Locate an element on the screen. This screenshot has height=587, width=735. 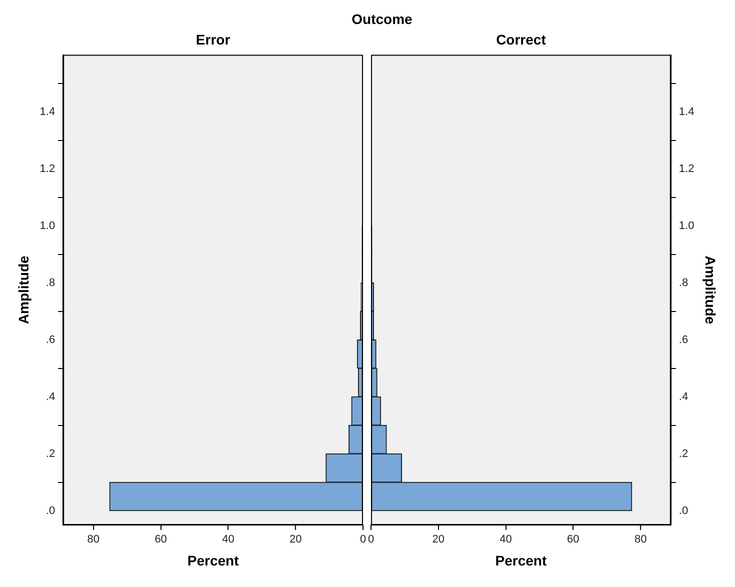
chart-title: Error is located at coordinates (213, 39).